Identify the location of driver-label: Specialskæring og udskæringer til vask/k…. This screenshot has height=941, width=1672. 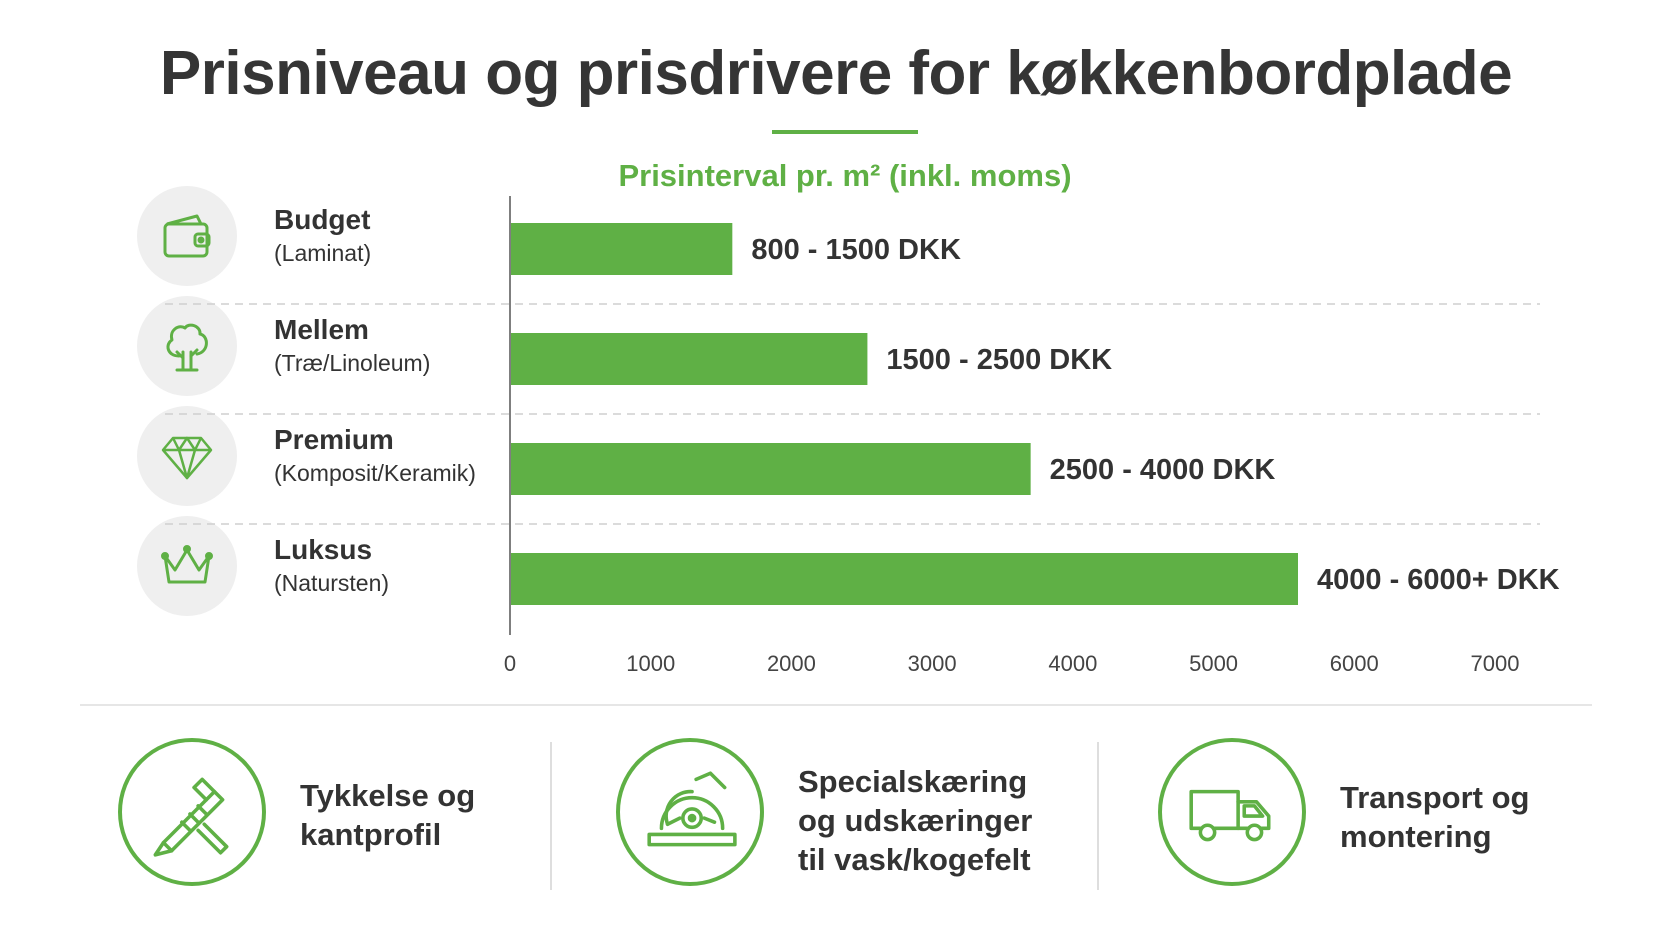
(915, 820).